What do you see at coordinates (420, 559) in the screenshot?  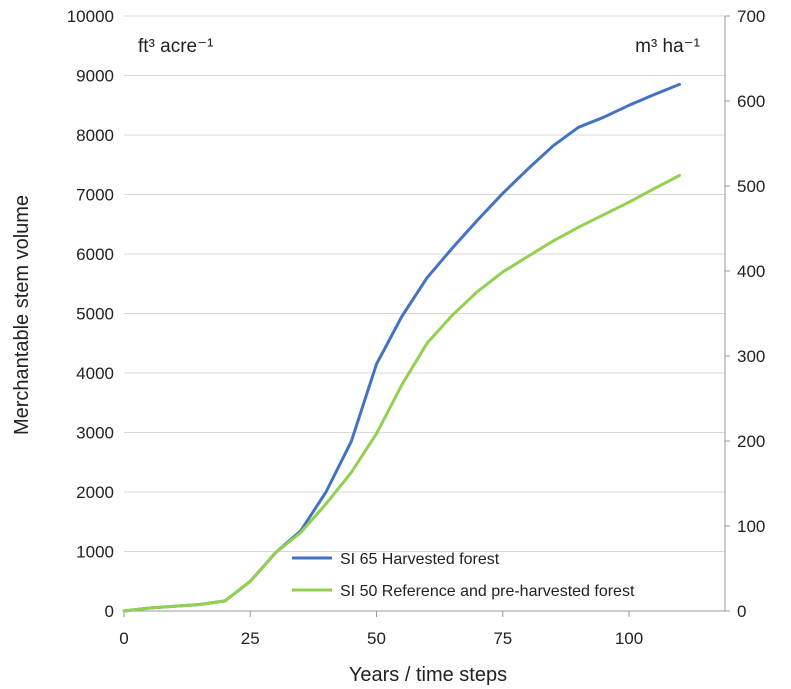 I see `legend-label-si65: SI 65 Harvested forest` at bounding box center [420, 559].